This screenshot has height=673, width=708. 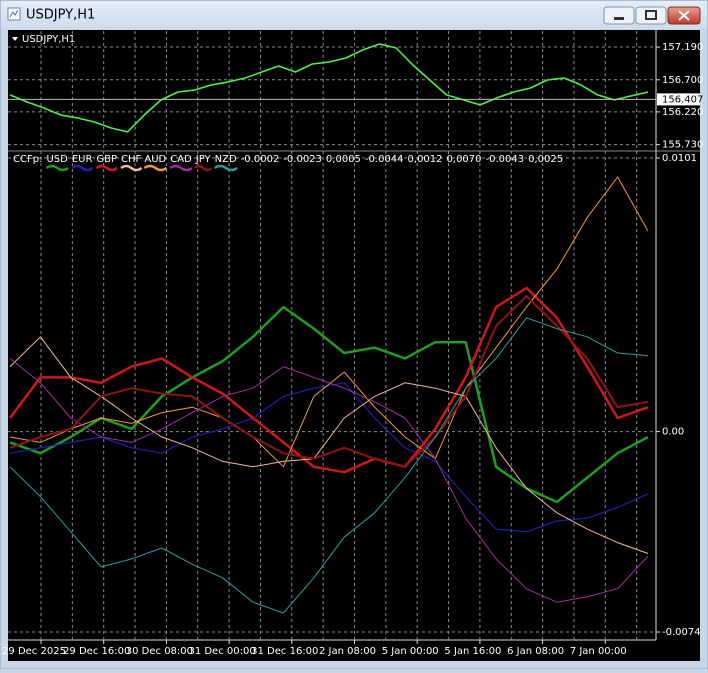 What do you see at coordinates (681, 632) in the screenshot?
I see `y-tick-label: -0.0074` at bounding box center [681, 632].